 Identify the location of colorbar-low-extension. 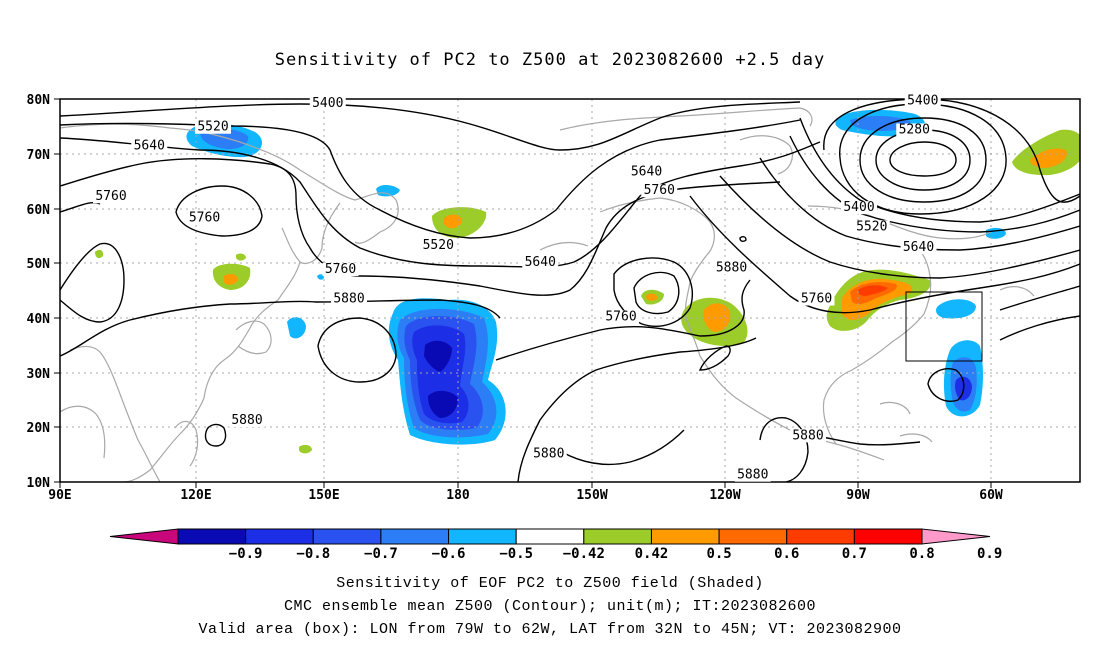
(144, 536).